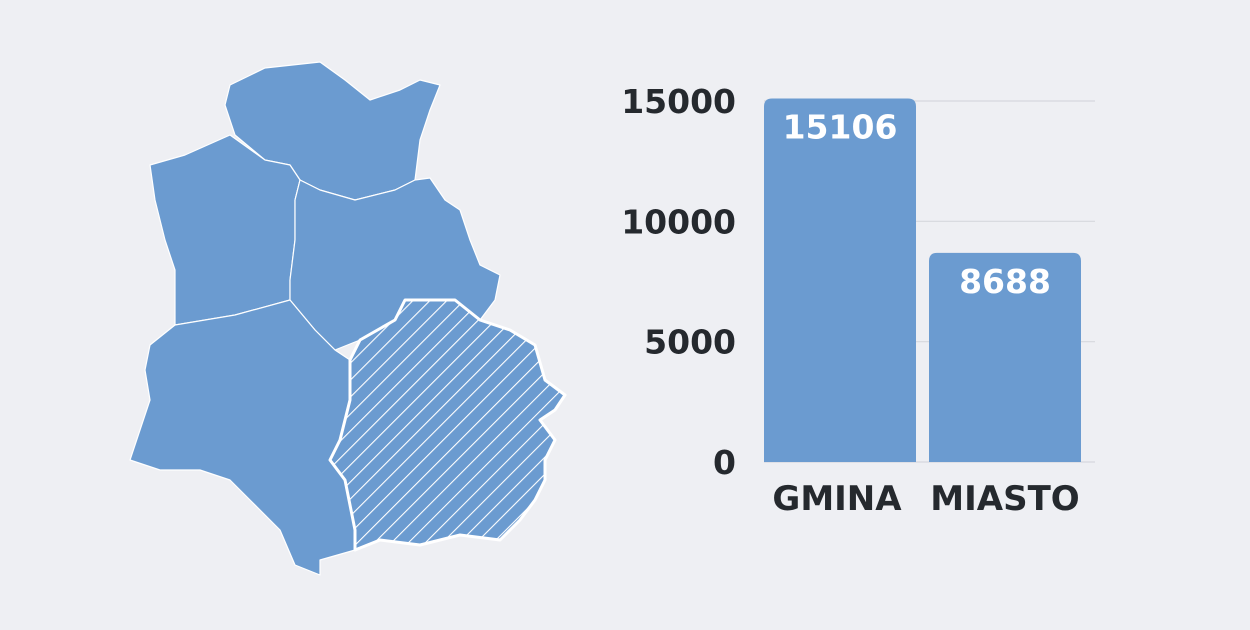 The image size is (1250, 630). Describe the element at coordinates (1005, 281) in the screenshot. I see `data-label: 8688` at that location.